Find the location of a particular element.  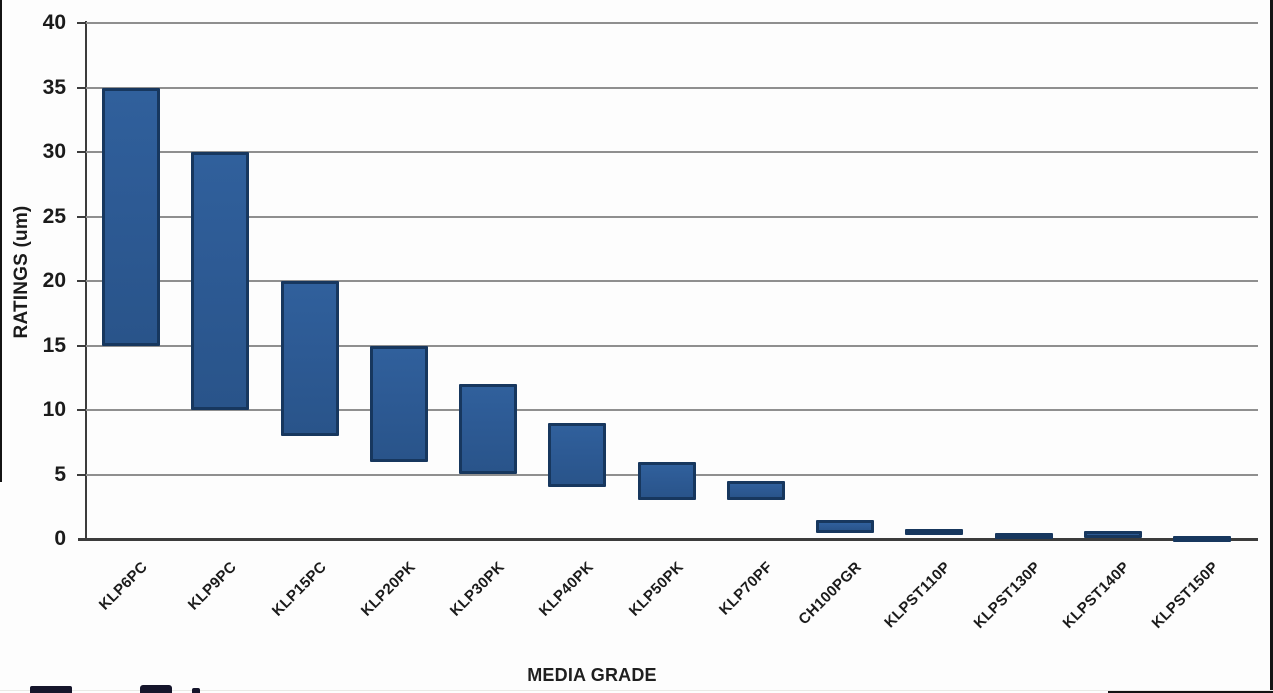

y-tick-label: 25 is located at coordinates (54, 216).